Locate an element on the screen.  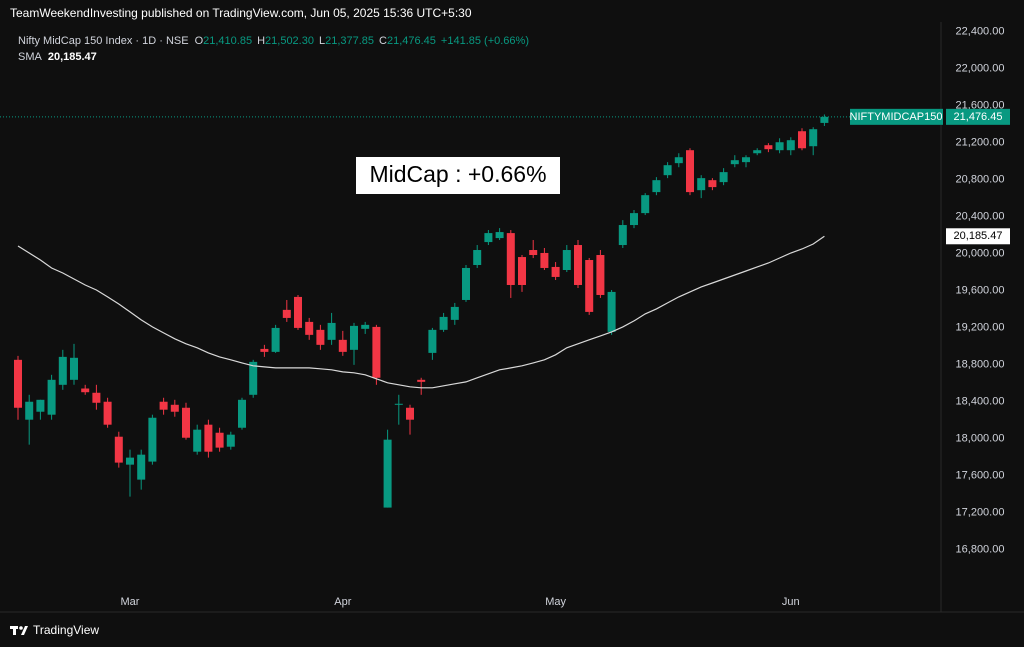
y-tick-label: 21,200.00 is located at coordinates (980, 142).